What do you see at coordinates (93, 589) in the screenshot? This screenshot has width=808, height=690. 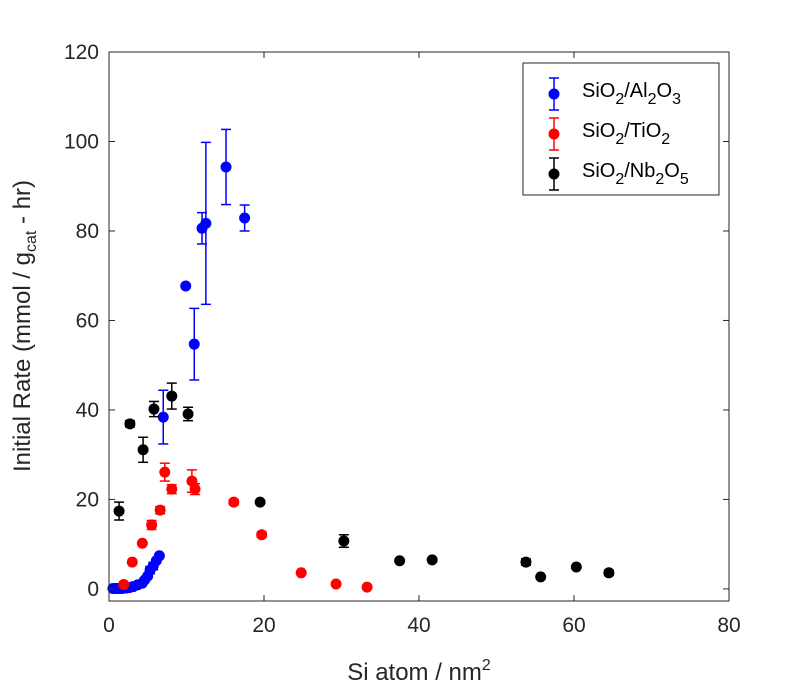 I see `y-tick-label: 0` at bounding box center [93, 589].